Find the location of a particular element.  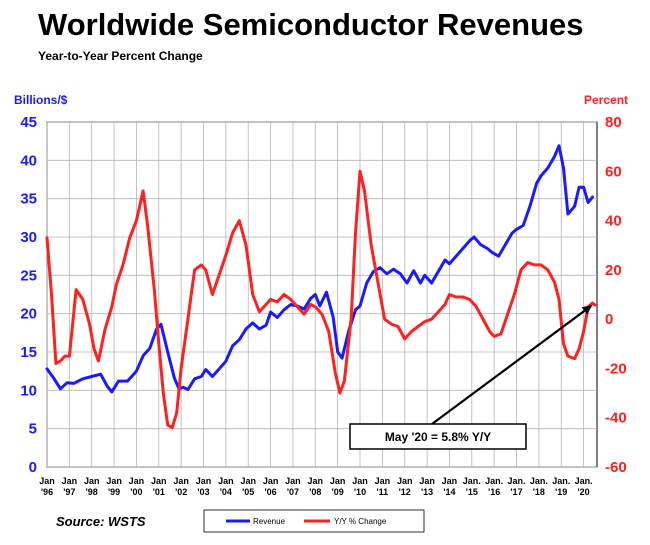

x-tick-year: '20 is located at coordinates (584, 492).